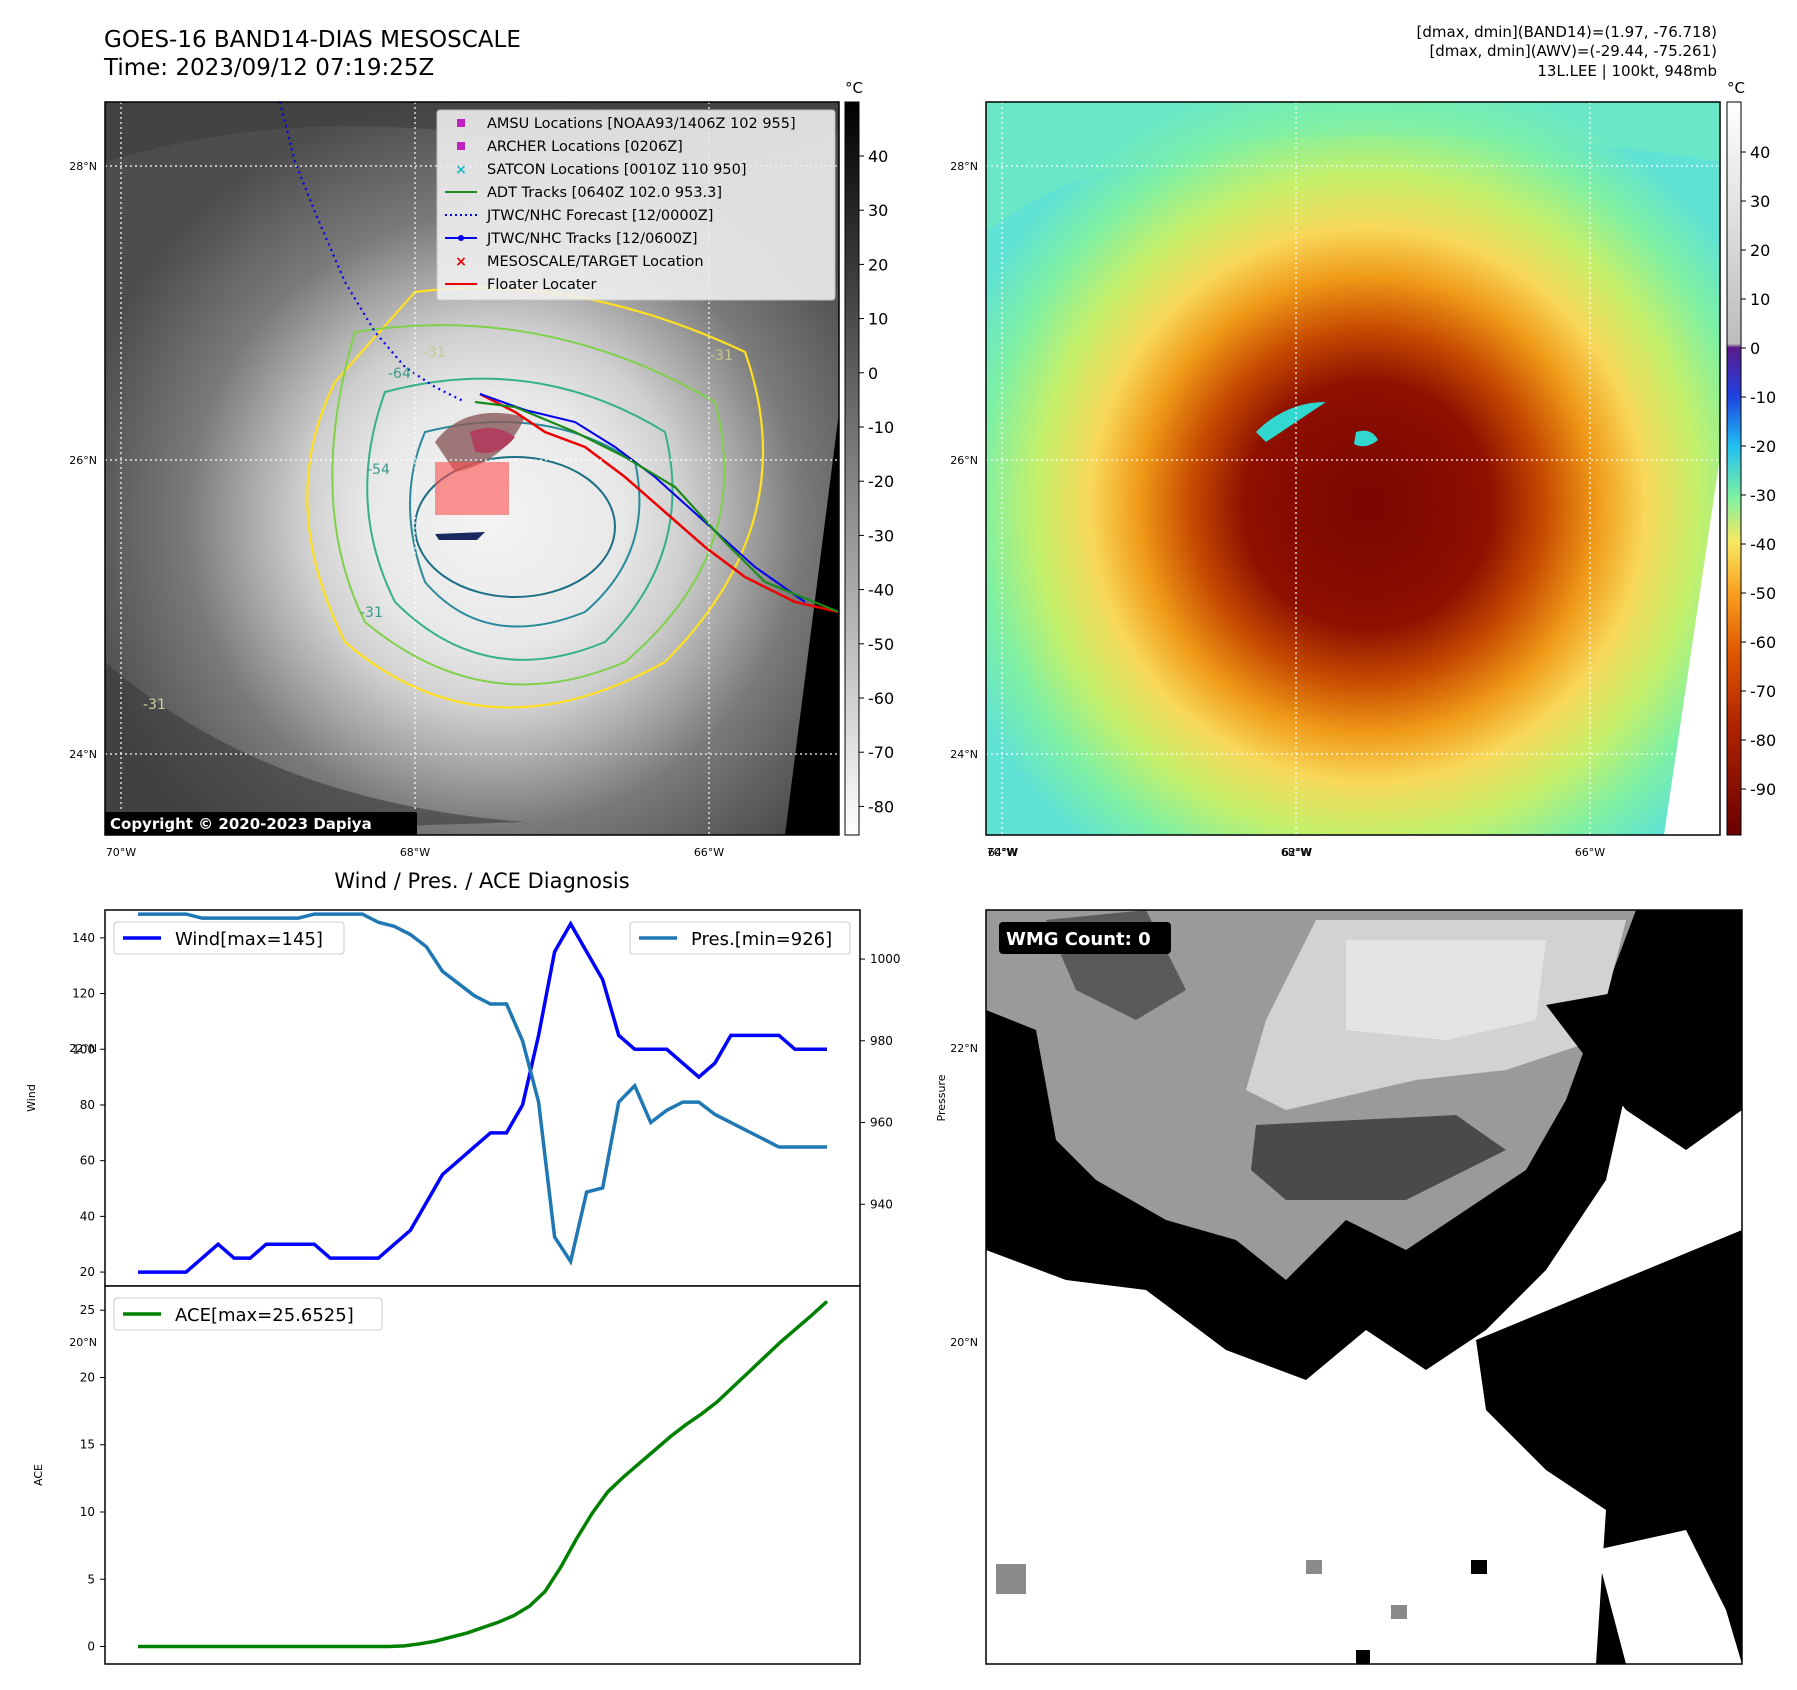  What do you see at coordinates (604, 193) in the screenshot?
I see `legend-entry: ADT Tracks [0640Z 102.0 953.3]` at bounding box center [604, 193].